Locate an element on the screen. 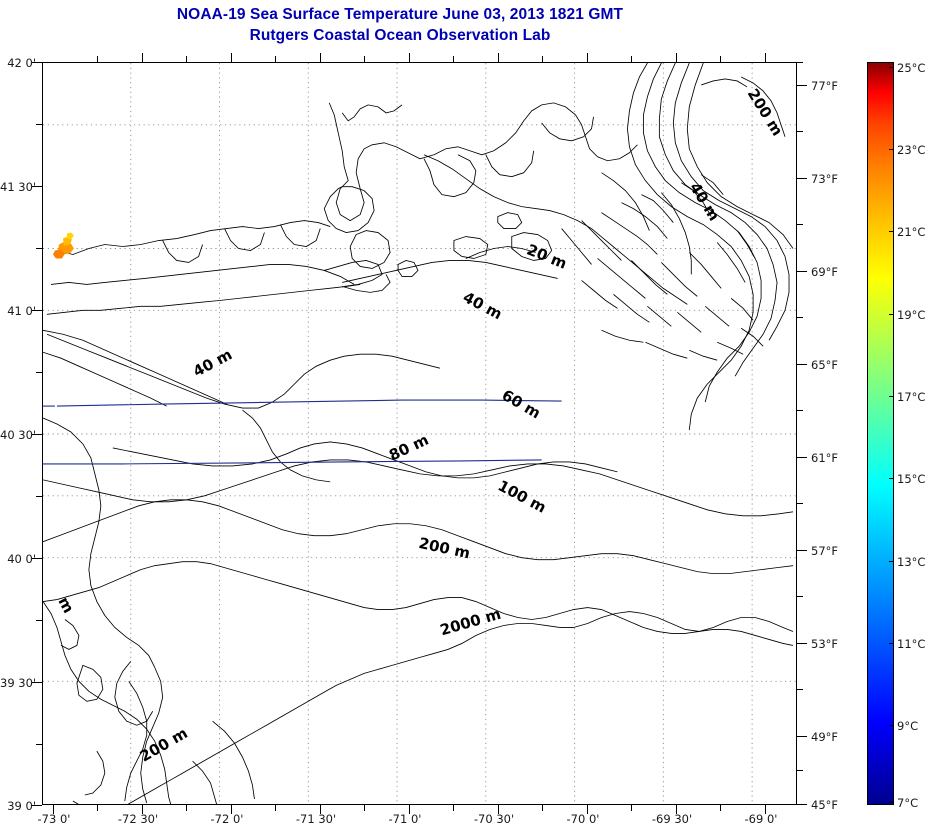  lon-tick-label--70-30: -70 30' is located at coordinates (494, 819).